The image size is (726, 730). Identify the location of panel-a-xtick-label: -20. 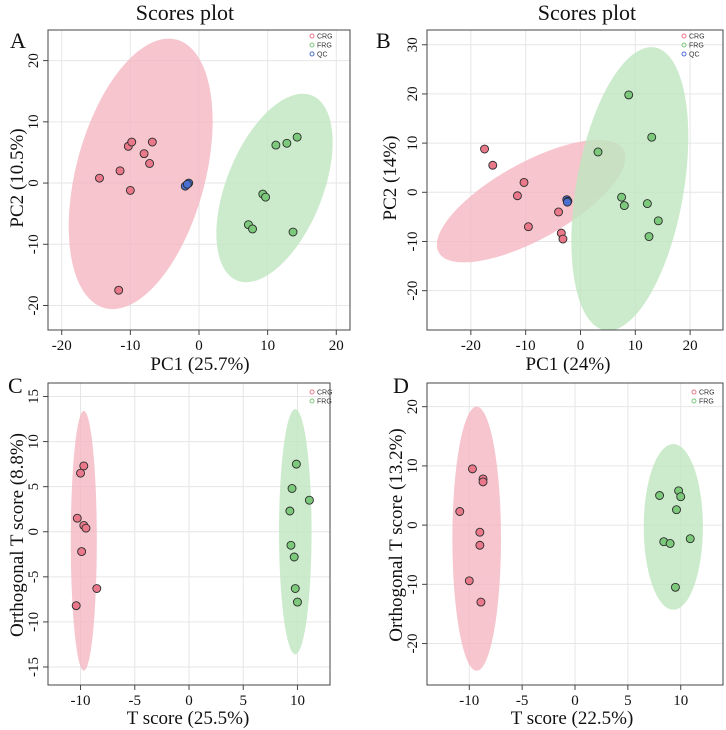
(62, 346).